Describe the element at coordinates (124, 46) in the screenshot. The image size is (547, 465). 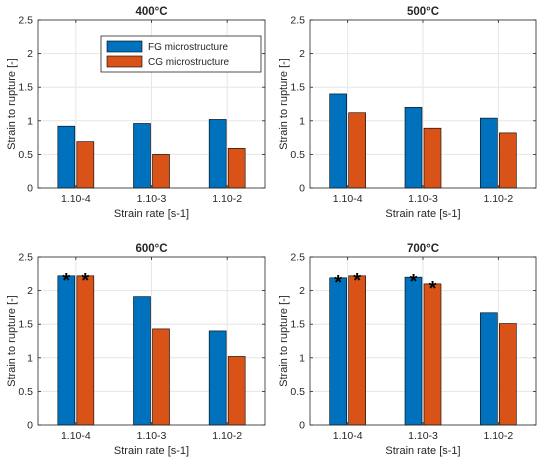
I see `legend-swatch-fg` at that location.